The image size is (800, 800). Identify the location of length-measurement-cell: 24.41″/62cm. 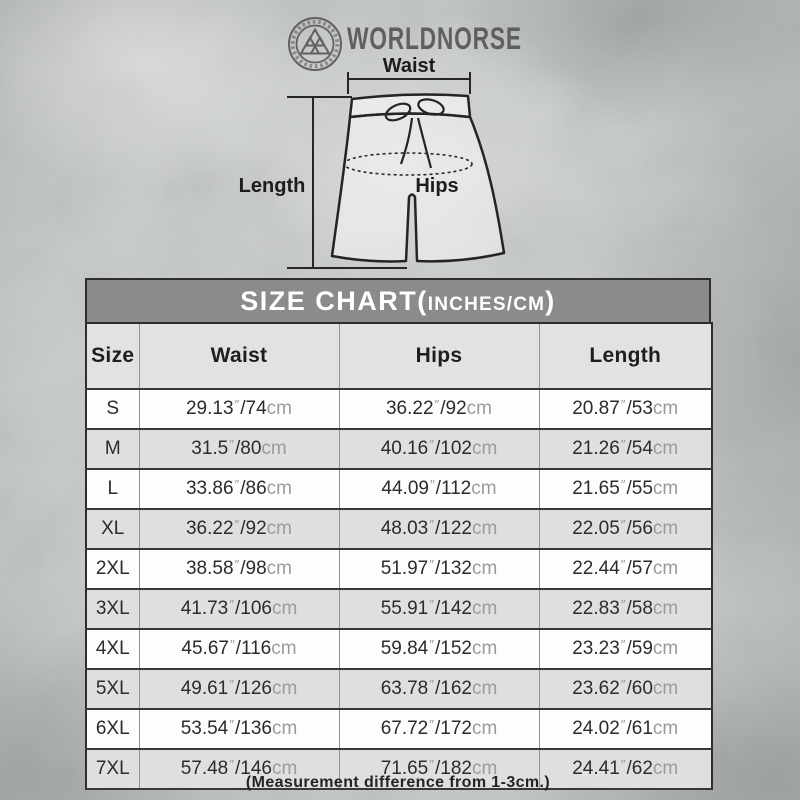
(625, 769).